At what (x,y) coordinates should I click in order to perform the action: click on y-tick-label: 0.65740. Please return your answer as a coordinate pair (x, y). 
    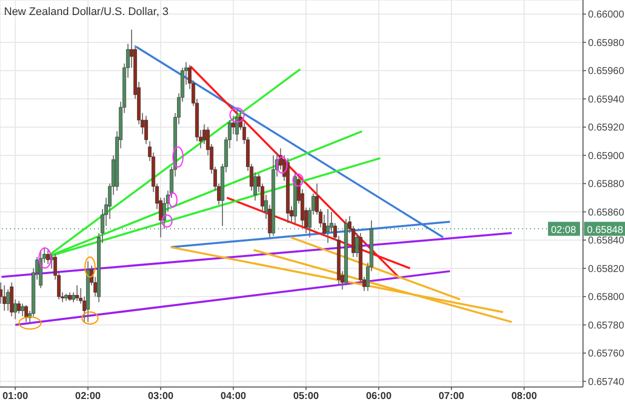
    Looking at the image, I should click on (606, 382).